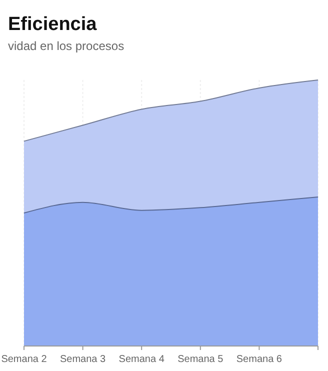 This screenshot has height=371, width=328. Describe the element at coordinates (259, 359) in the screenshot. I see `x-tick-label: Semana 6` at that location.